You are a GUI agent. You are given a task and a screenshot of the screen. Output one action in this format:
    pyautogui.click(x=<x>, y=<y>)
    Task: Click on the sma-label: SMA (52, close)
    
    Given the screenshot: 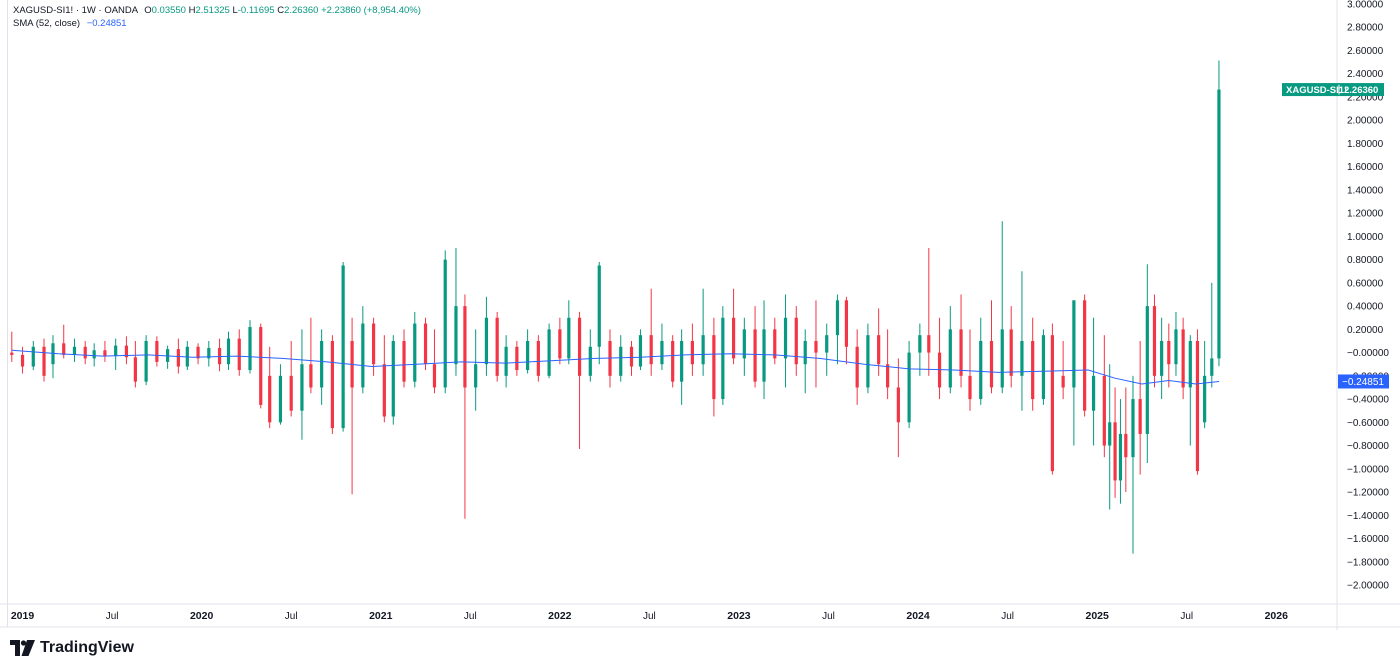 What is the action you would take?
    pyautogui.click(x=47, y=23)
    